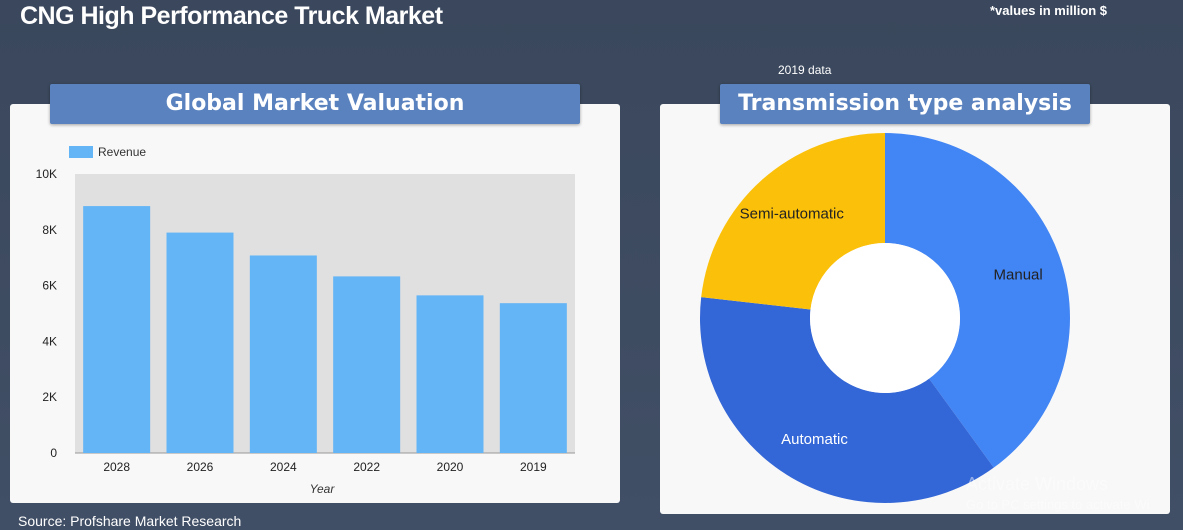 The image size is (1183, 530). What do you see at coordinates (53, 453) in the screenshot?
I see `y-tick-label: 0` at bounding box center [53, 453].